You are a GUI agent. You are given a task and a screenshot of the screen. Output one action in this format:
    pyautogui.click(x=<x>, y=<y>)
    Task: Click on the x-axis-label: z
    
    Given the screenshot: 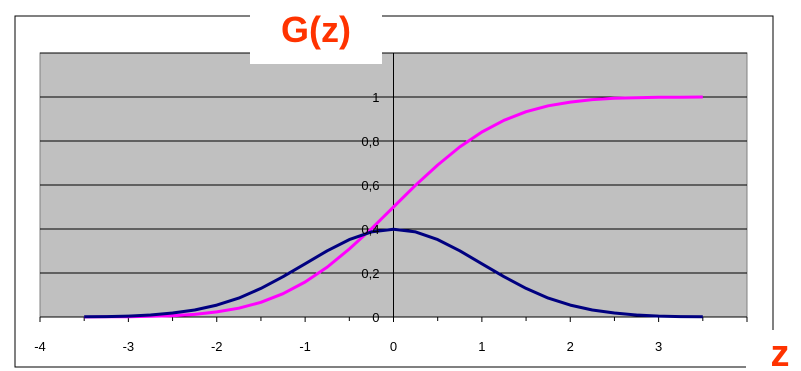 What is the action you would take?
    pyautogui.click(x=780, y=352)
    